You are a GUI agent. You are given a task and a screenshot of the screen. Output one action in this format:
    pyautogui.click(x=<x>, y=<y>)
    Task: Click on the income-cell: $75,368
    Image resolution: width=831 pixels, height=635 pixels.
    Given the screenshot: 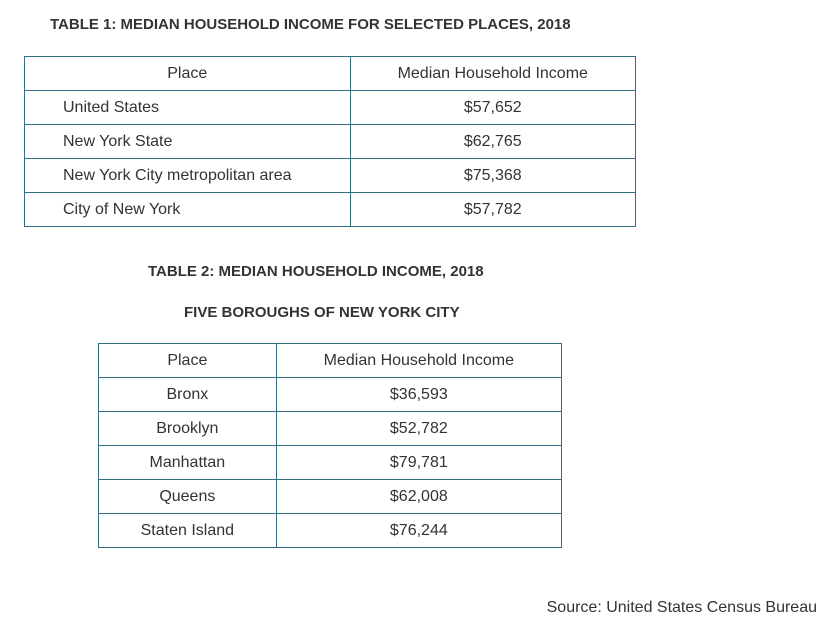 What is the action you would take?
    pyautogui.click(x=492, y=175)
    